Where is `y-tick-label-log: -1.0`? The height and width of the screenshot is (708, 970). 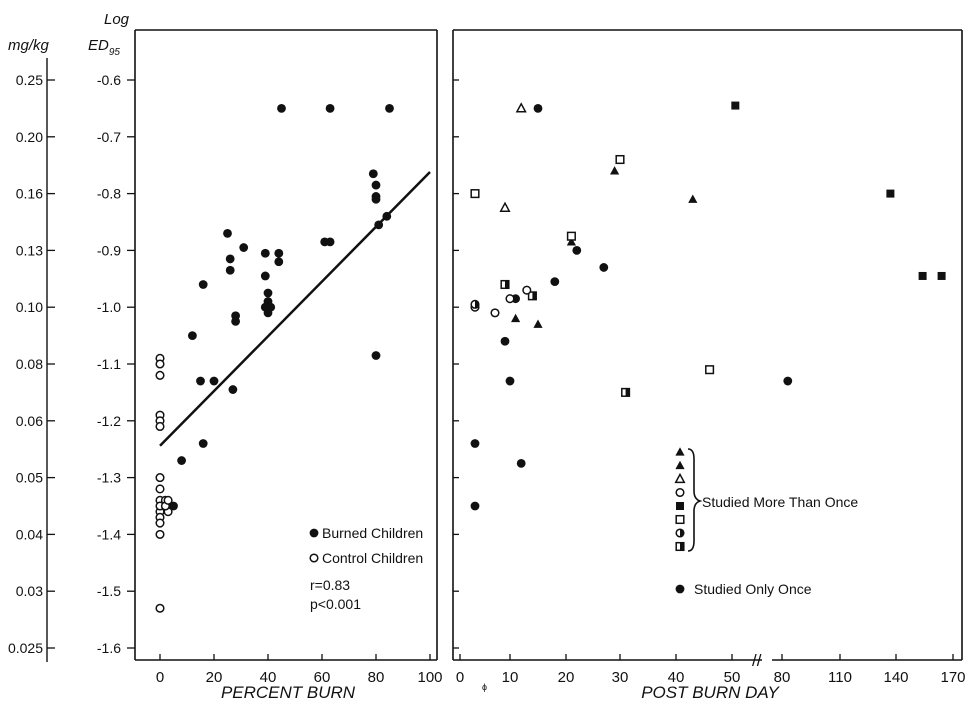
y-tick-label-log: -1.0 is located at coordinates (109, 307).